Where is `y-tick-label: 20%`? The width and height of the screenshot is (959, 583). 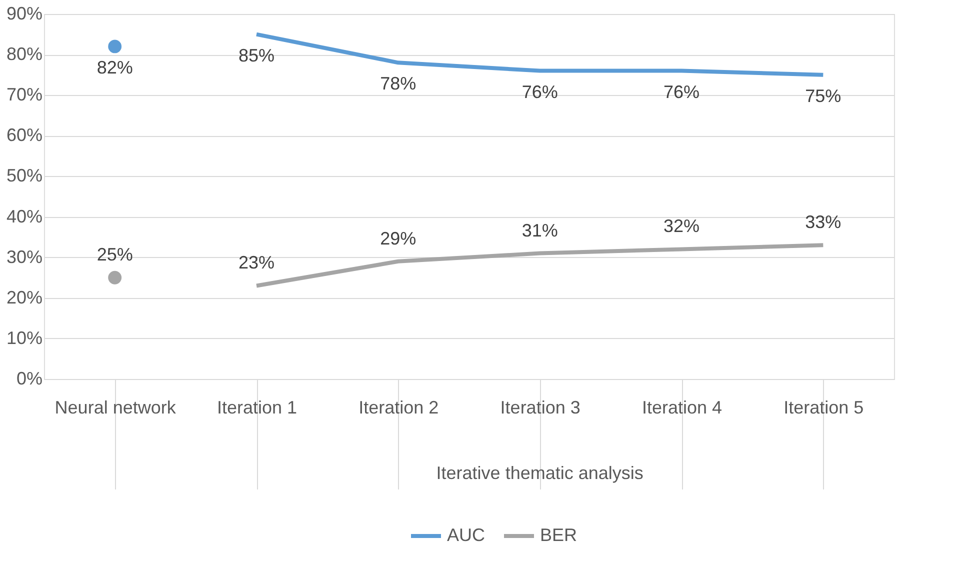
y-tick-label: 20% is located at coordinates (24, 297).